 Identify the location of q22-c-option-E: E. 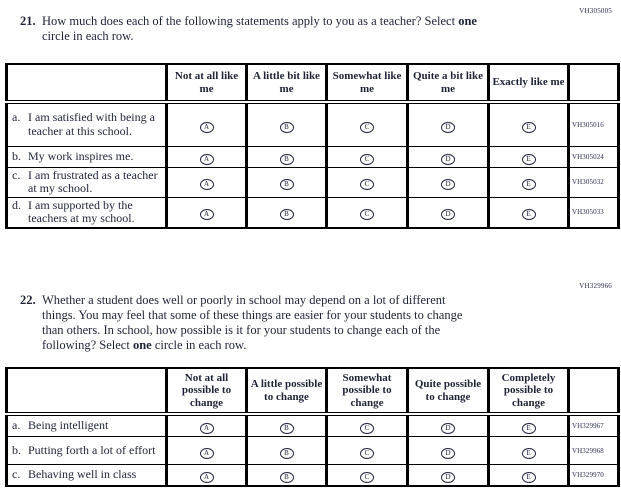
(528, 477).